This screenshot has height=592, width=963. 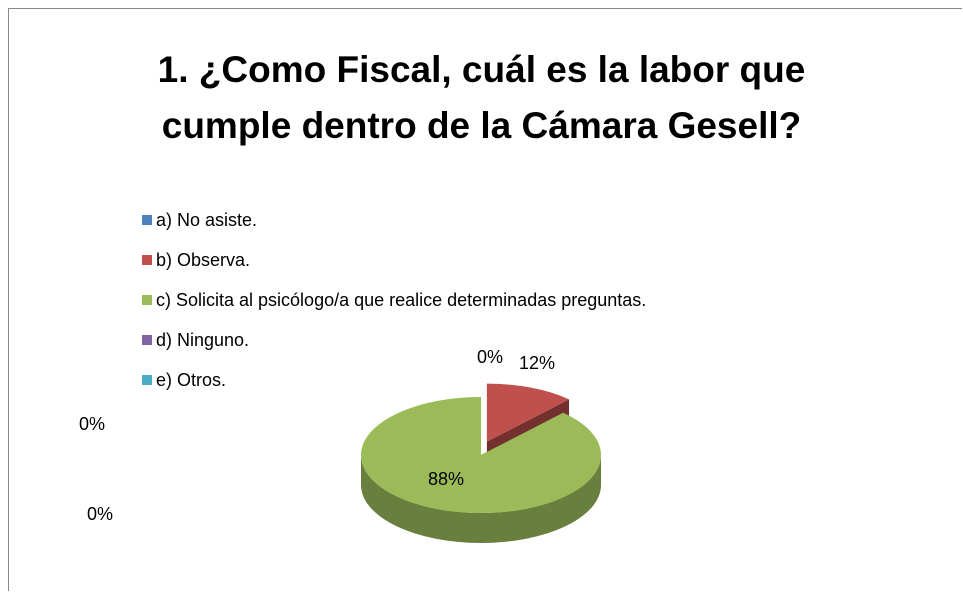 I want to click on legend-label: e) Otros., so click(x=191, y=380).